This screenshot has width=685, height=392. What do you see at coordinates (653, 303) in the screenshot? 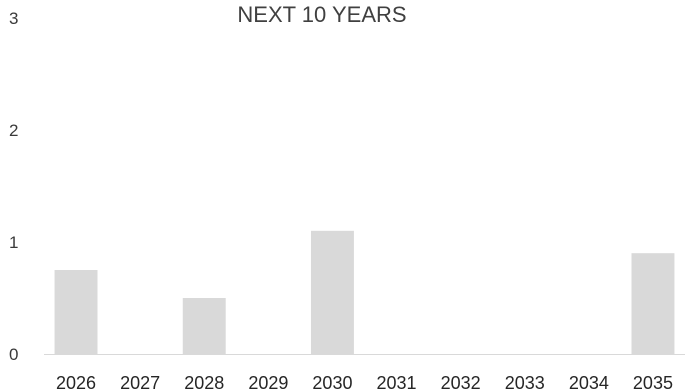
I see `bar-2035` at bounding box center [653, 303].